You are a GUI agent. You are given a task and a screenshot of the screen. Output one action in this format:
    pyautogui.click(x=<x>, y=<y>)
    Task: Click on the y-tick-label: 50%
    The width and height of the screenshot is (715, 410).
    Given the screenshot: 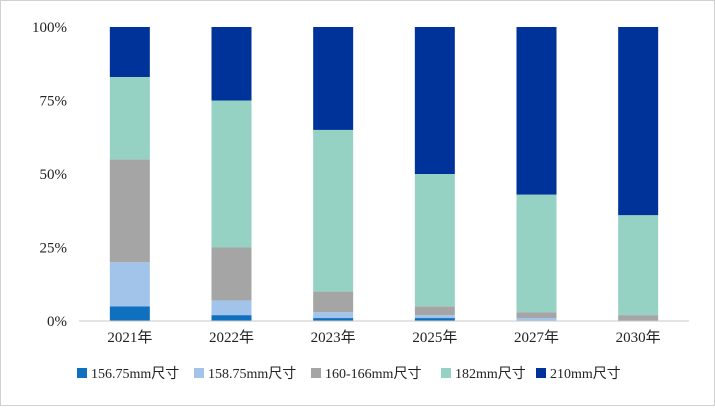 What is the action you would take?
    pyautogui.click(x=54, y=175)
    